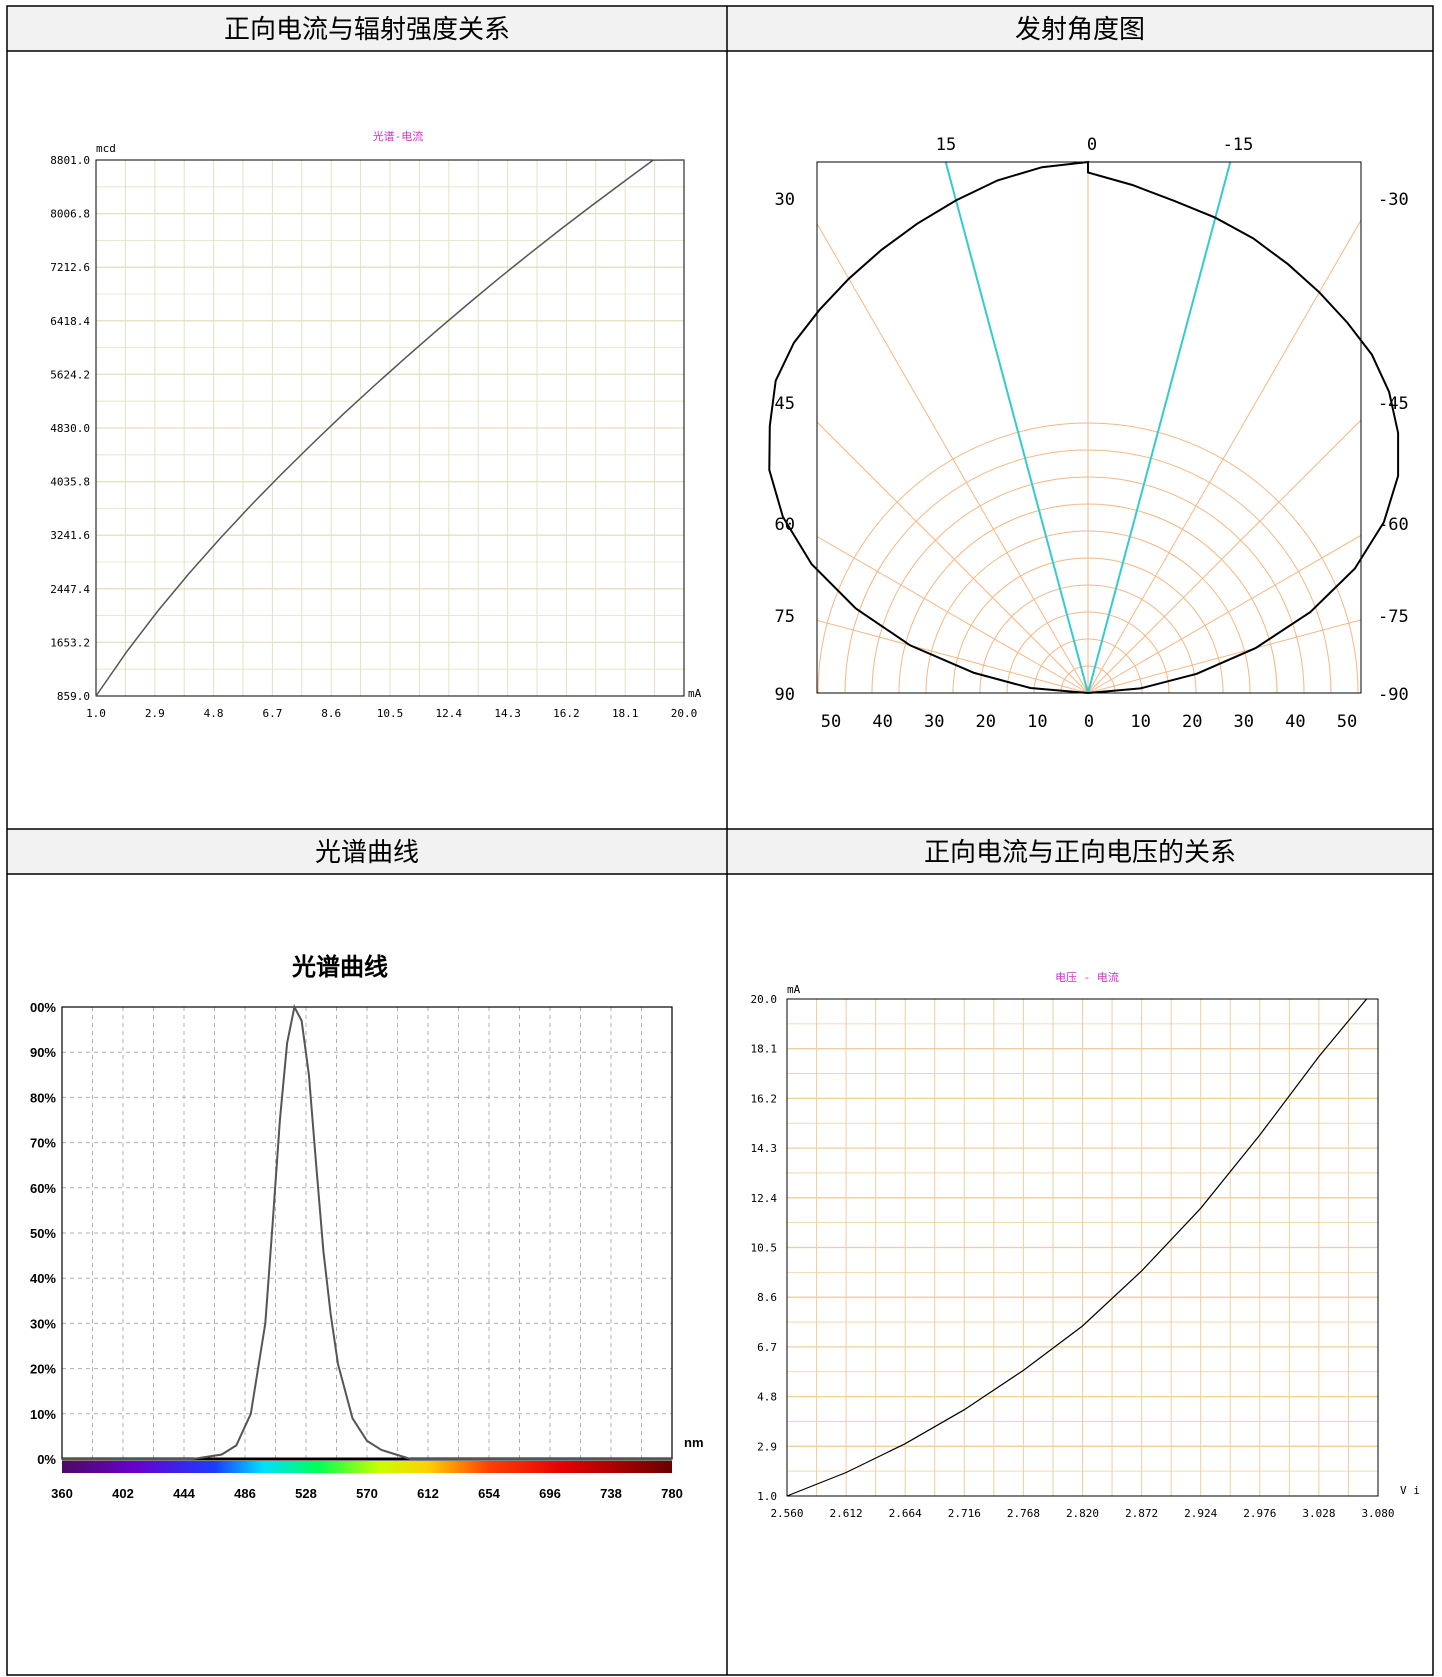  I want to click on chart1-y-tick: 8006.8, so click(70, 214).